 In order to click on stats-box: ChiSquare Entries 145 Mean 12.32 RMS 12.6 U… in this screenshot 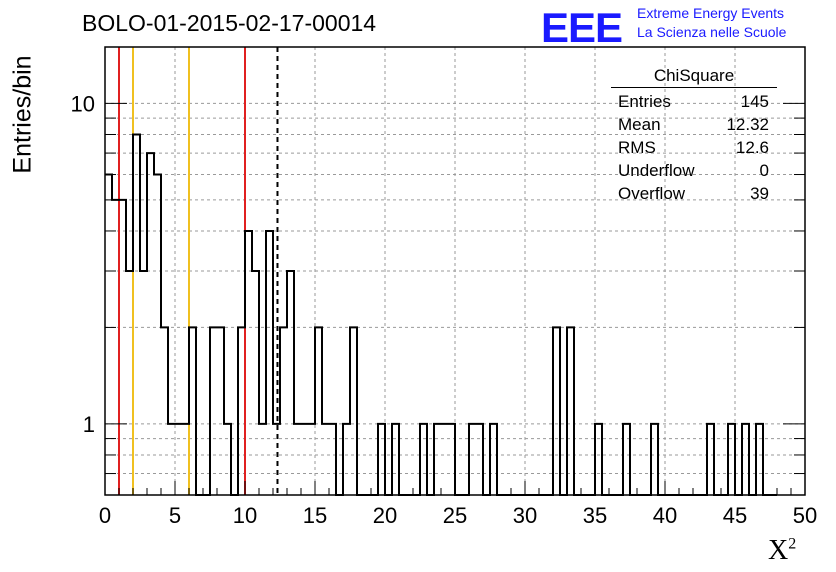, I will do `click(694, 135)`.